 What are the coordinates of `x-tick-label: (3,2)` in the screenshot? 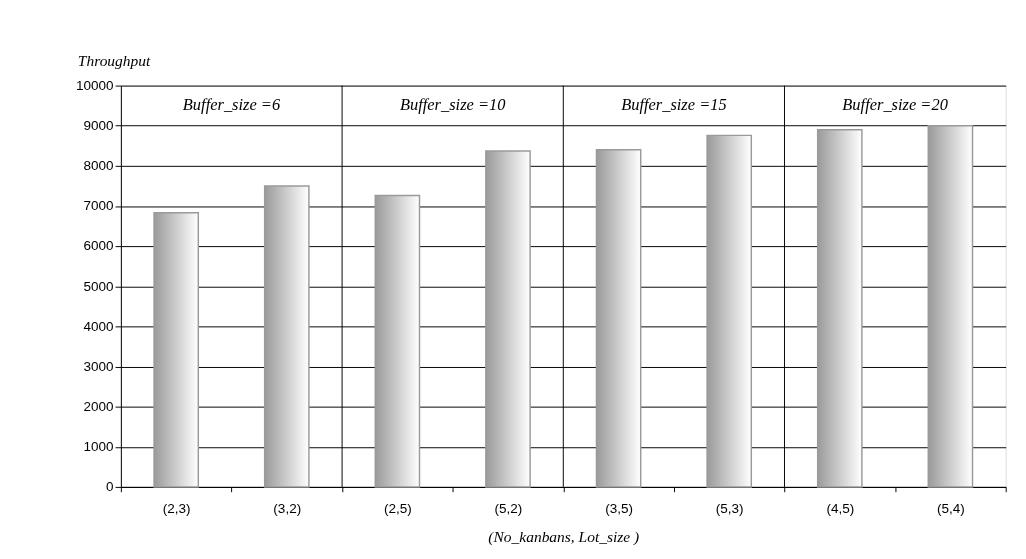 It's located at (287, 508).